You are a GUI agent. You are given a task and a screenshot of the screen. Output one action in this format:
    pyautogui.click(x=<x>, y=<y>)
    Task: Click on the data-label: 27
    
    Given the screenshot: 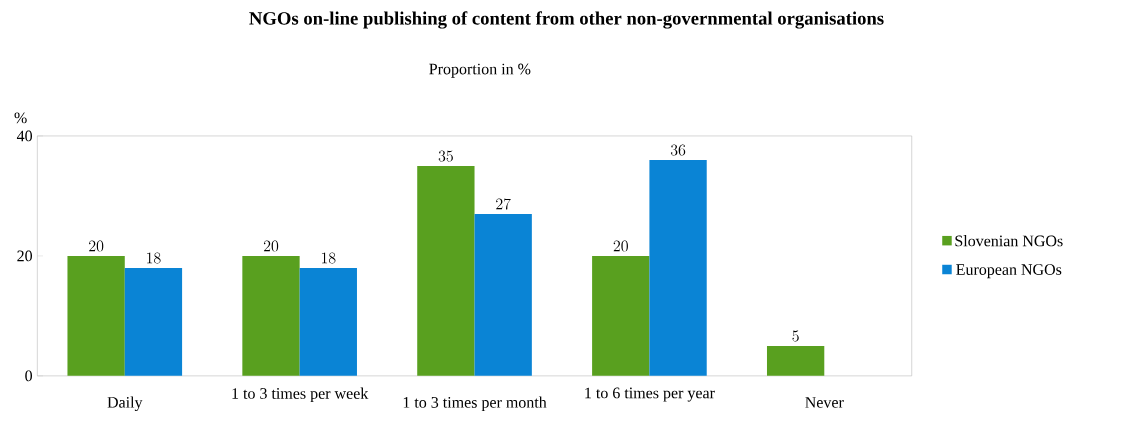 What is the action you would take?
    pyautogui.click(x=503, y=204)
    